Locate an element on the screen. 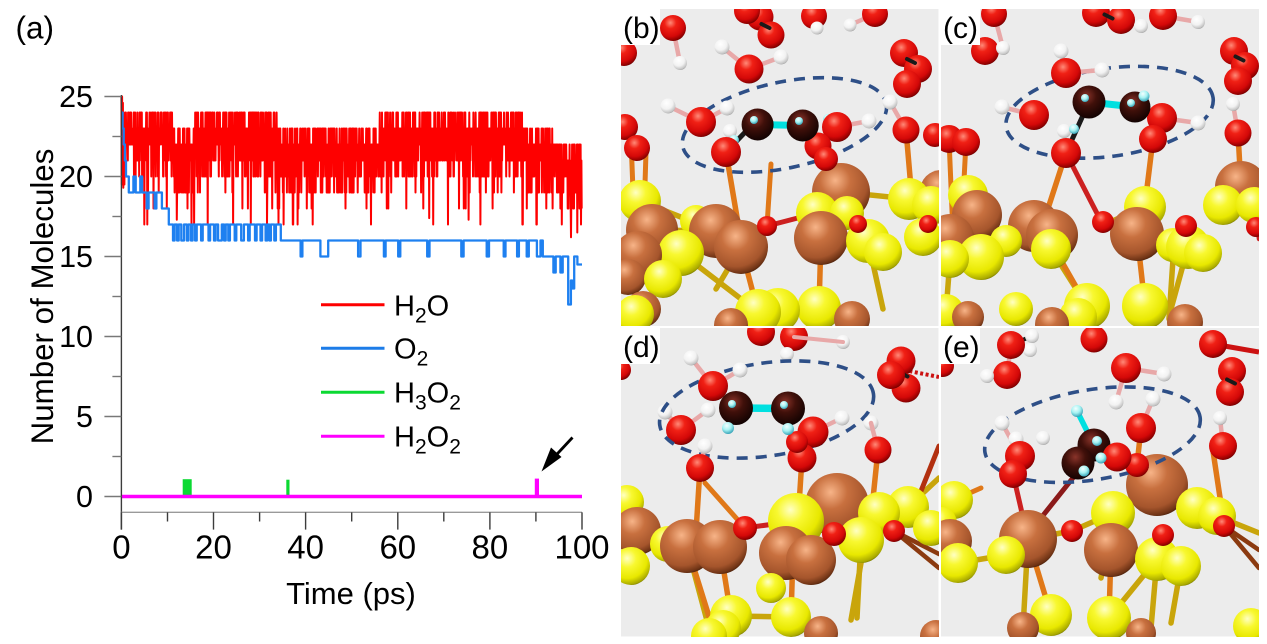  svg-text: (a) is located at coordinates (35, 28).